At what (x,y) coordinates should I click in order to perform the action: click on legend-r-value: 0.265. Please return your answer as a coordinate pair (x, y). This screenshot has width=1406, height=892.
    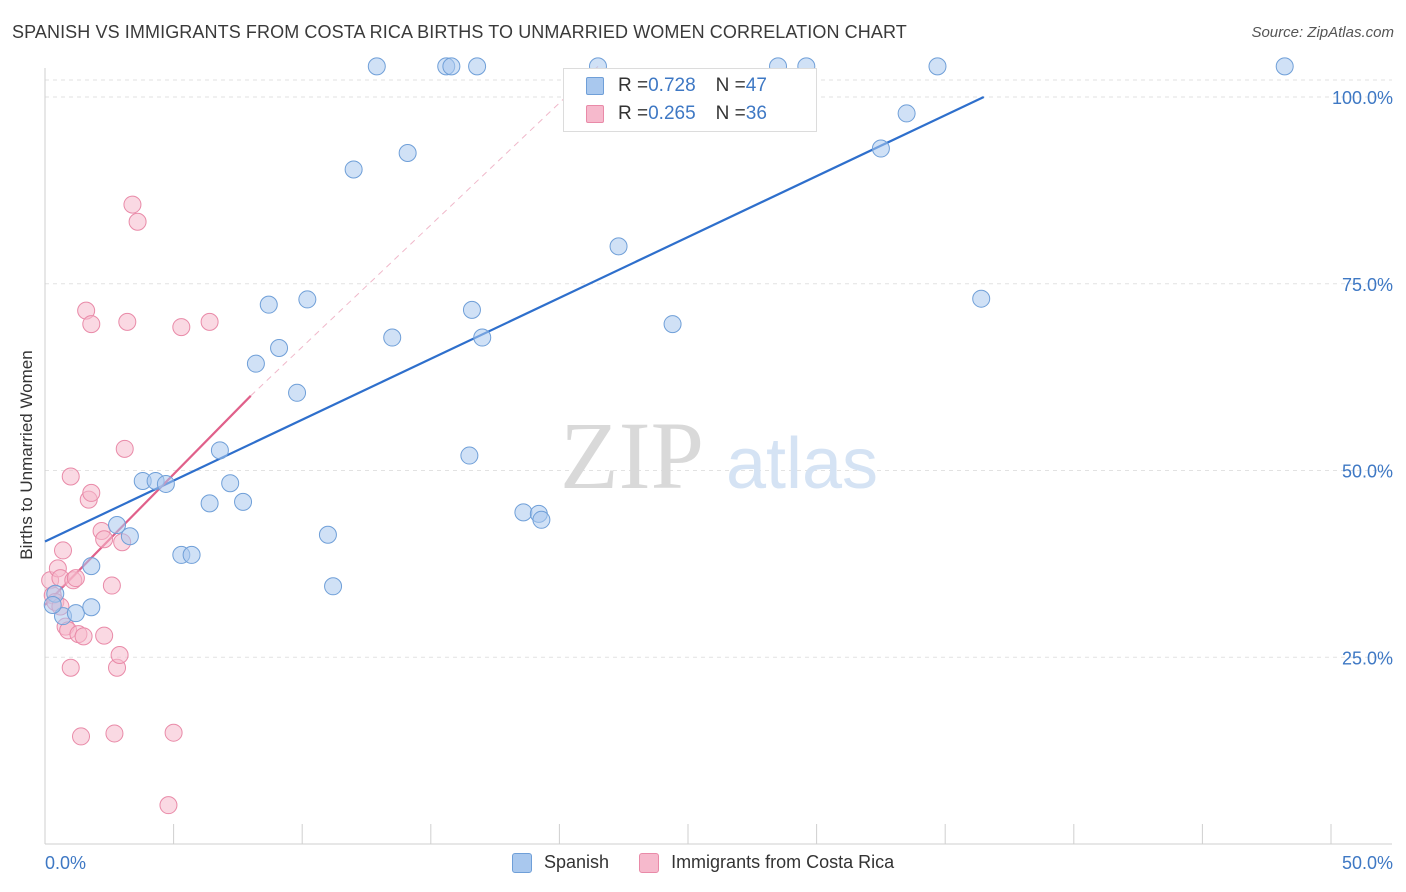
    Looking at the image, I should click on (672, 113).